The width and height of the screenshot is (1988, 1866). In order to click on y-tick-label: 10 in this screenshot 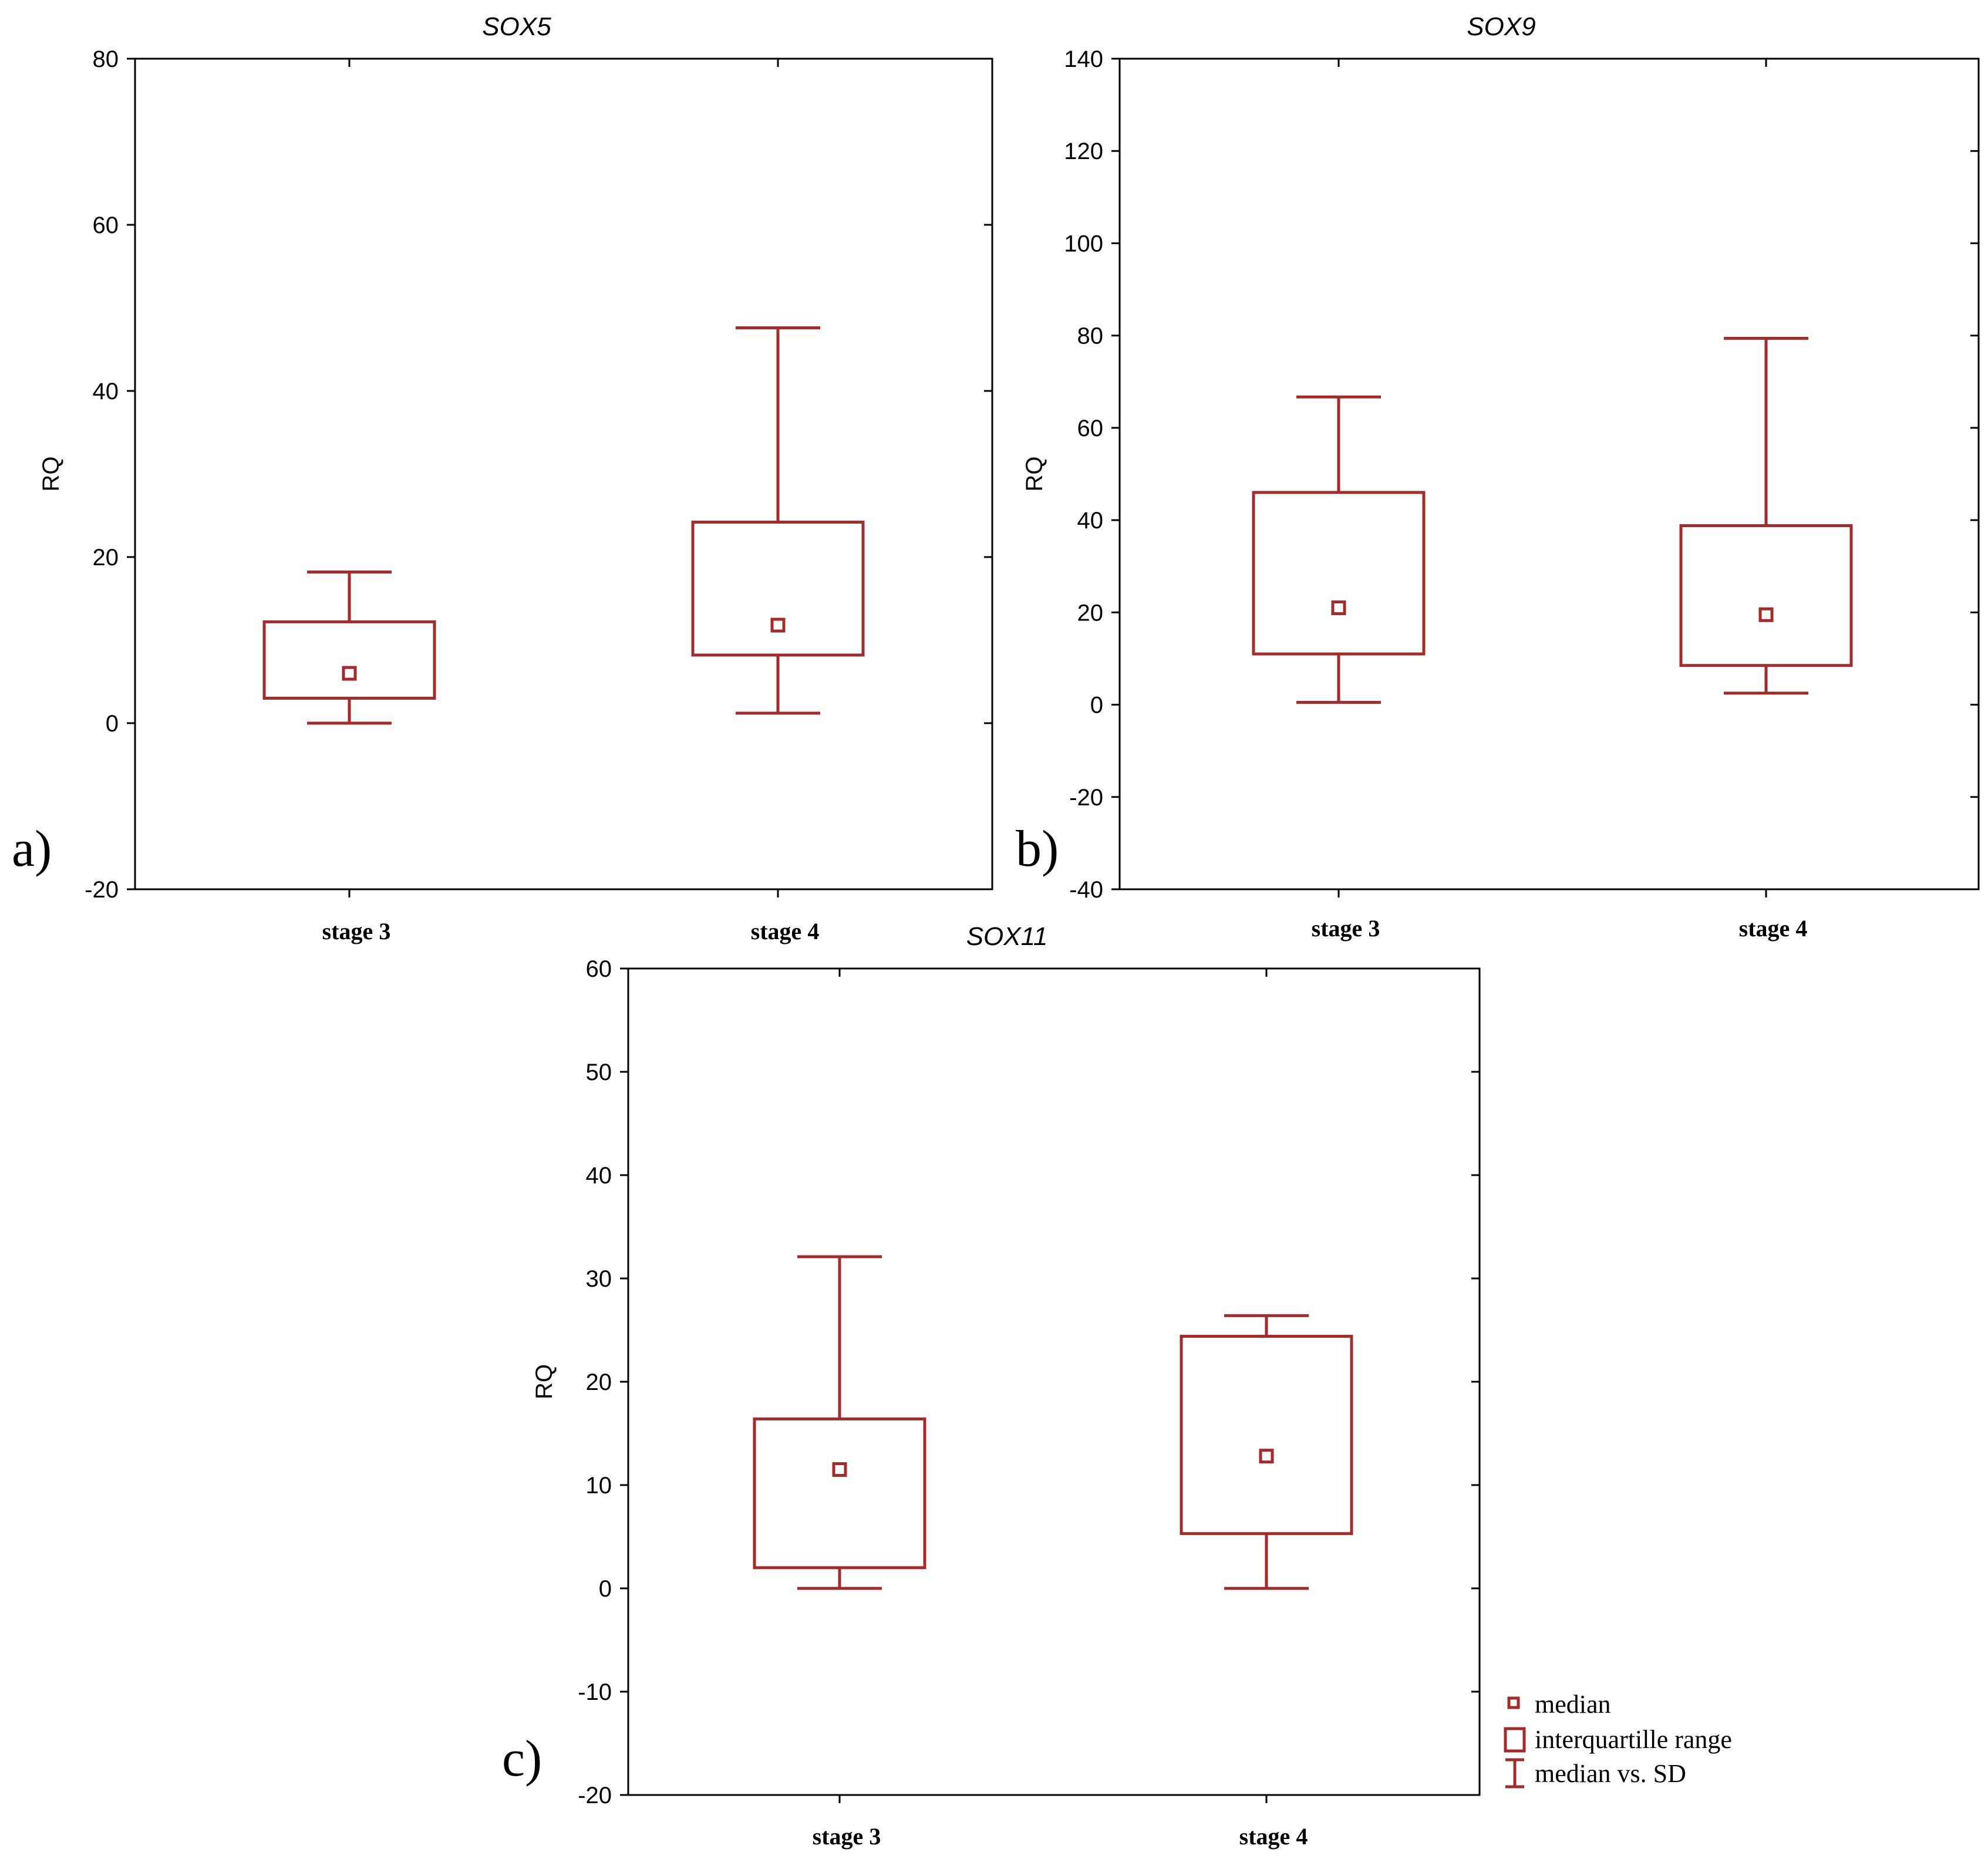, I will do `click(599, 1486)`.